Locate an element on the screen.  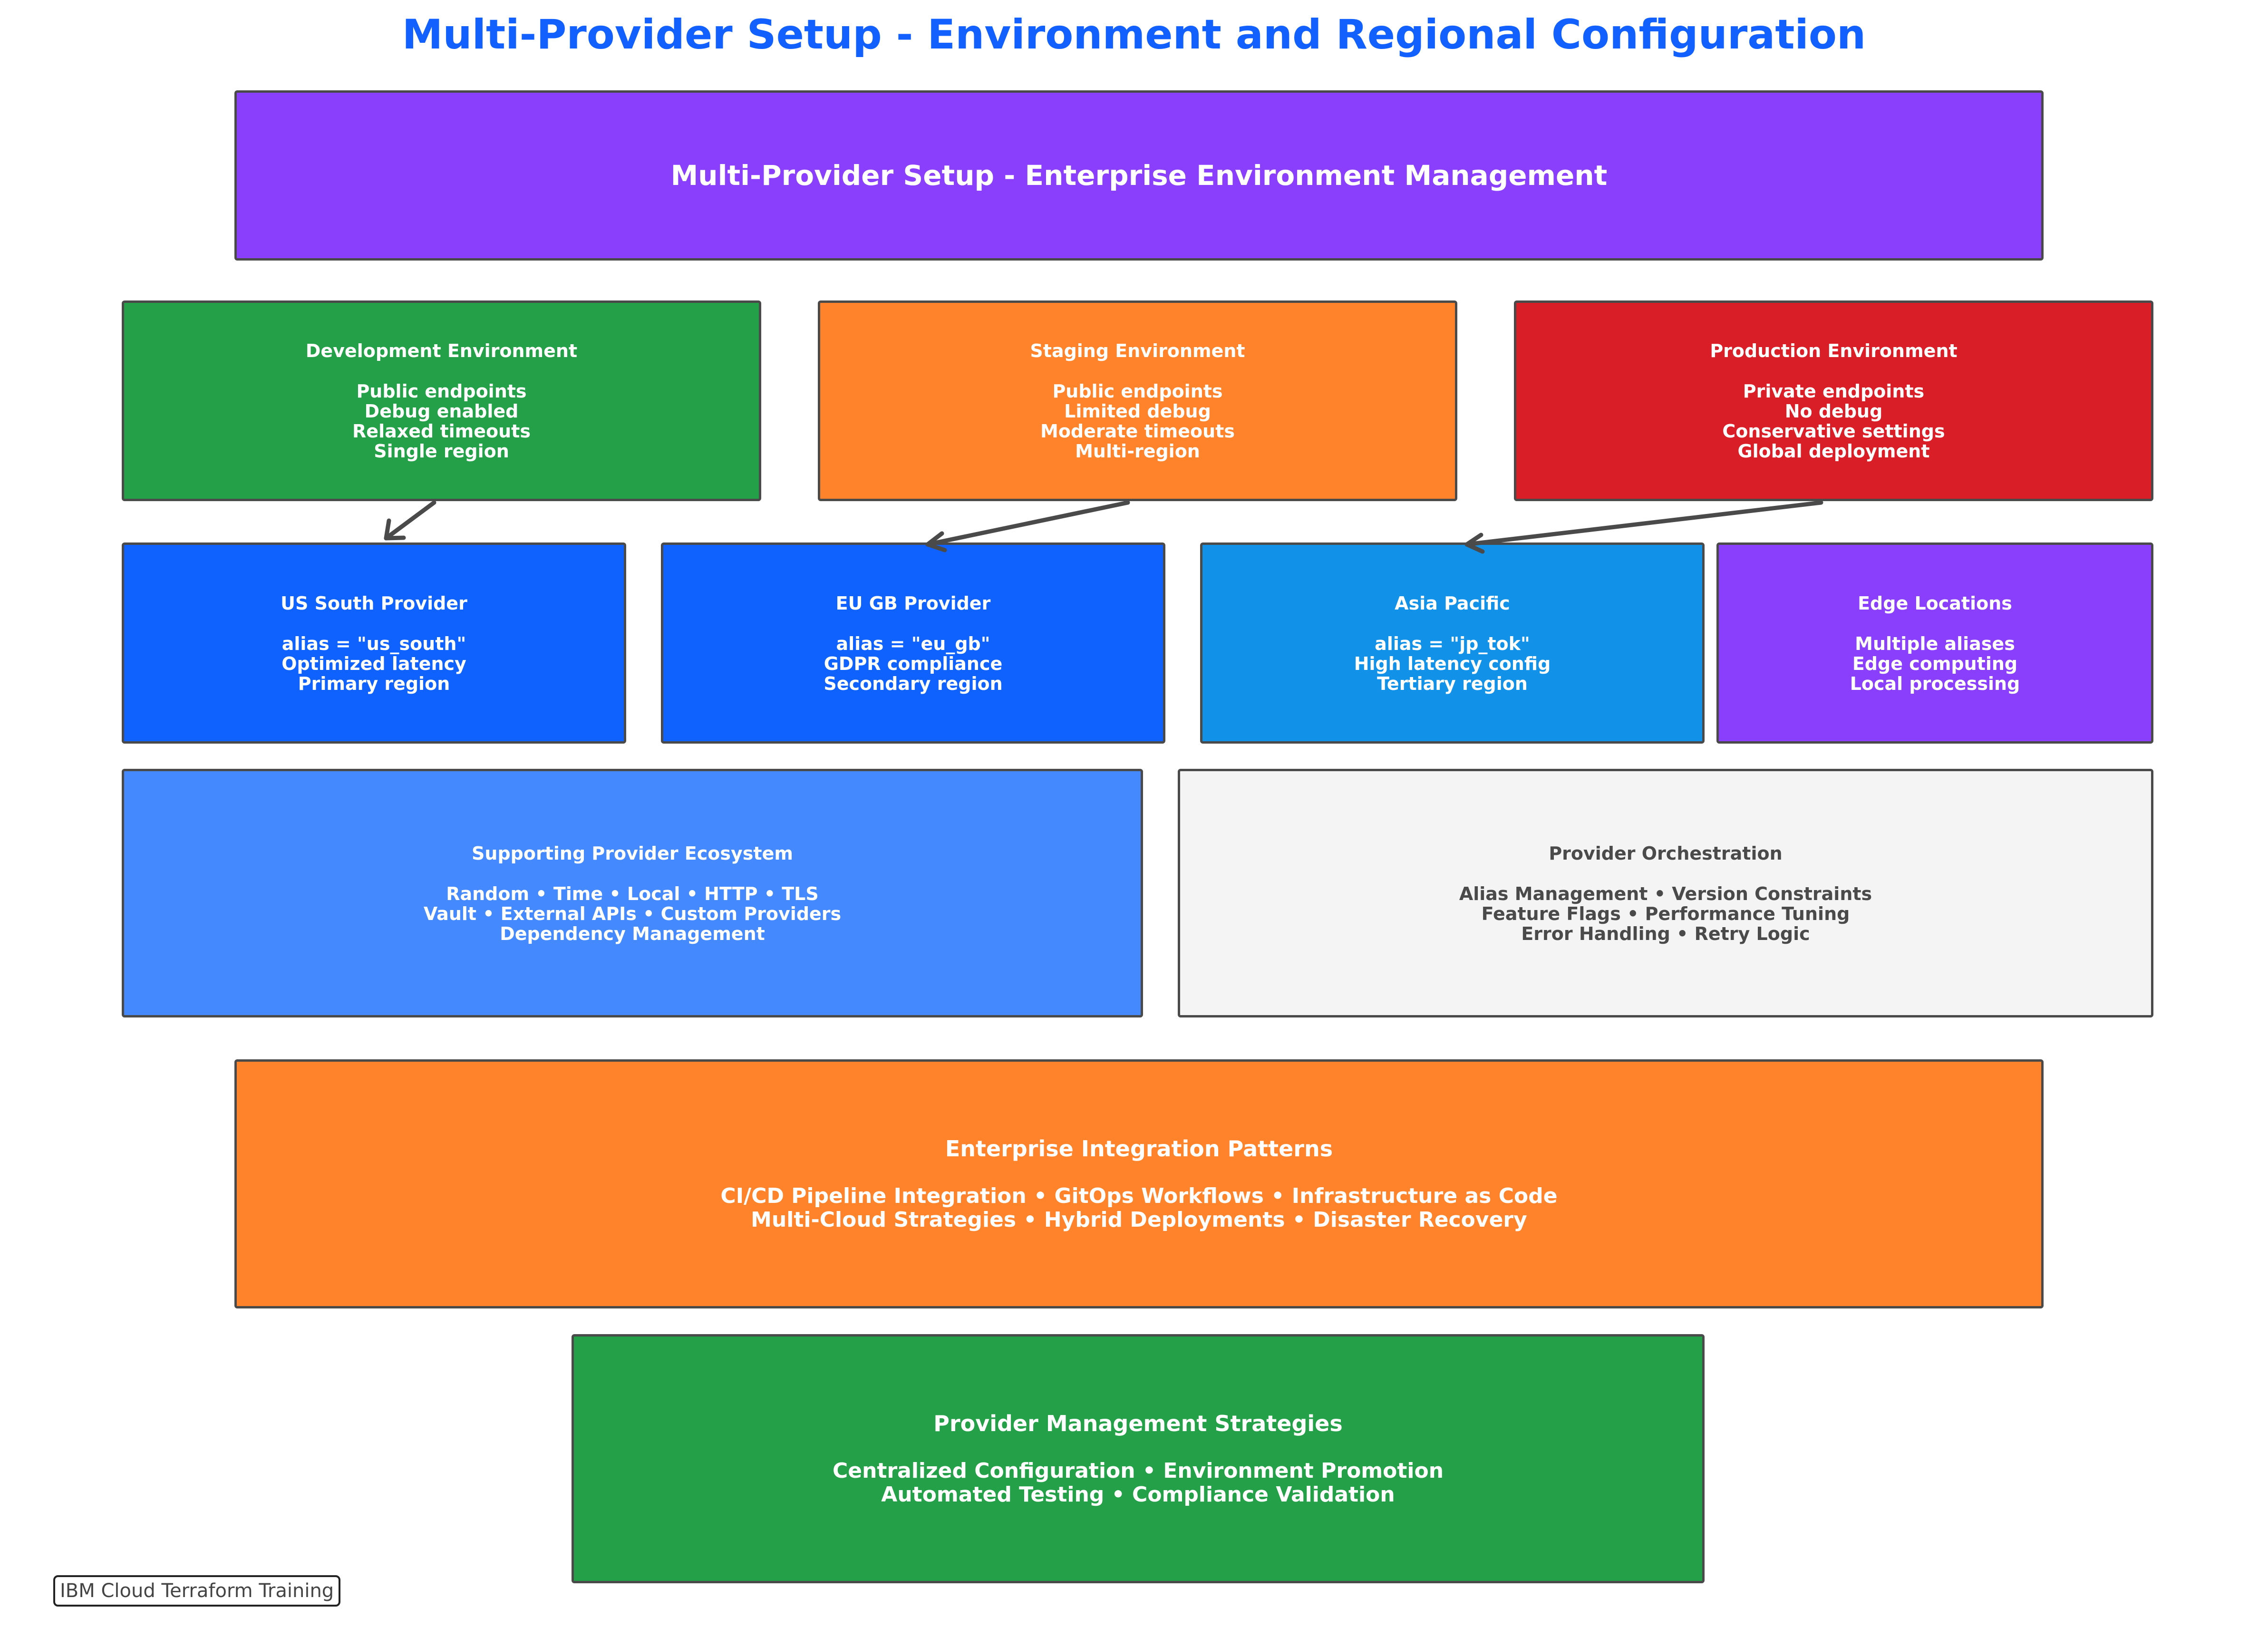
dev-to-us-south-arrow is located at coordinates (410, 520).